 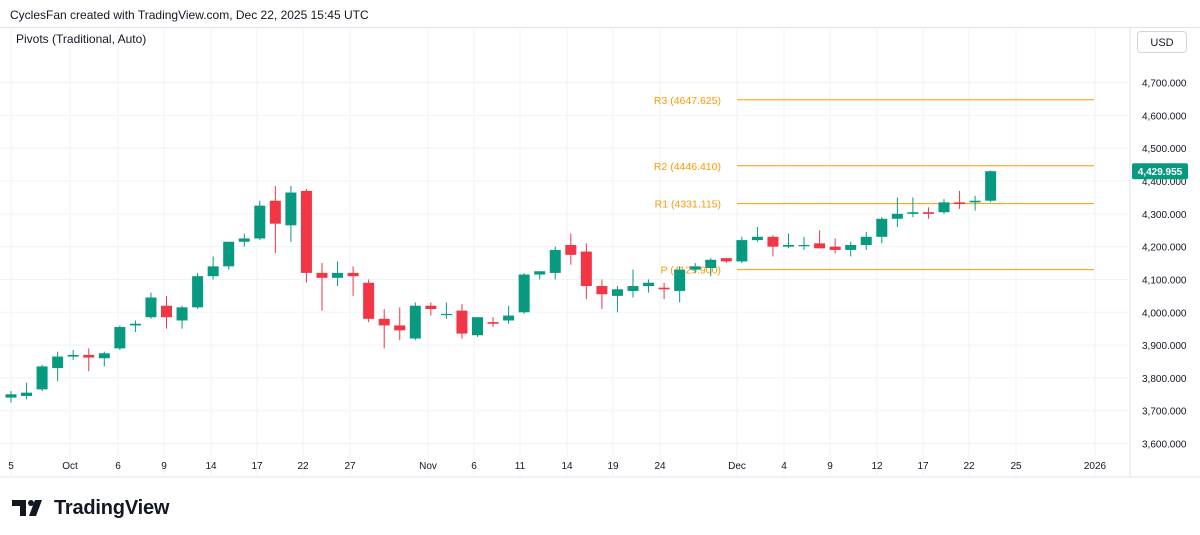 What do you see at coordinates (1164, 215) in the screenshot?
I see `y-tick-label: 4,300.000` at bounding box center [1164, 215].